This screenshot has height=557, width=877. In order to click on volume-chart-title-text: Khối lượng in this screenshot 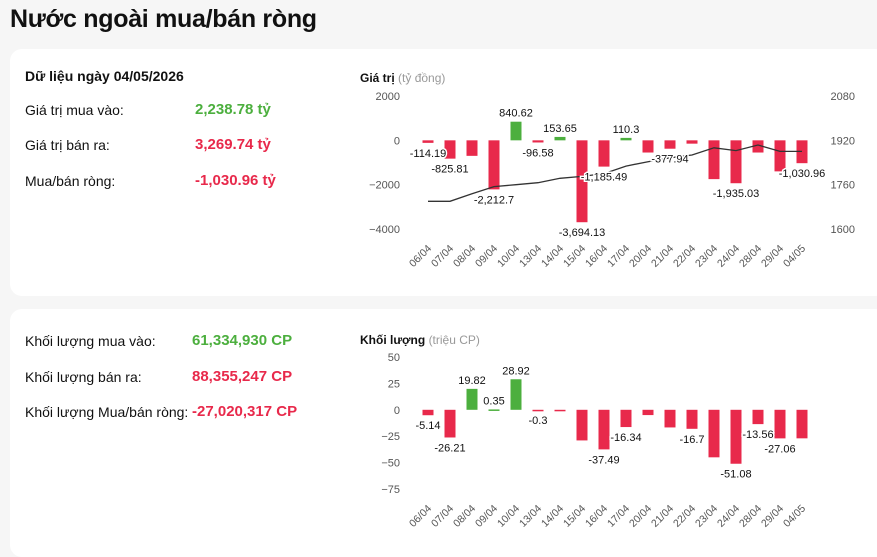, I will do `click(393, 340)`.